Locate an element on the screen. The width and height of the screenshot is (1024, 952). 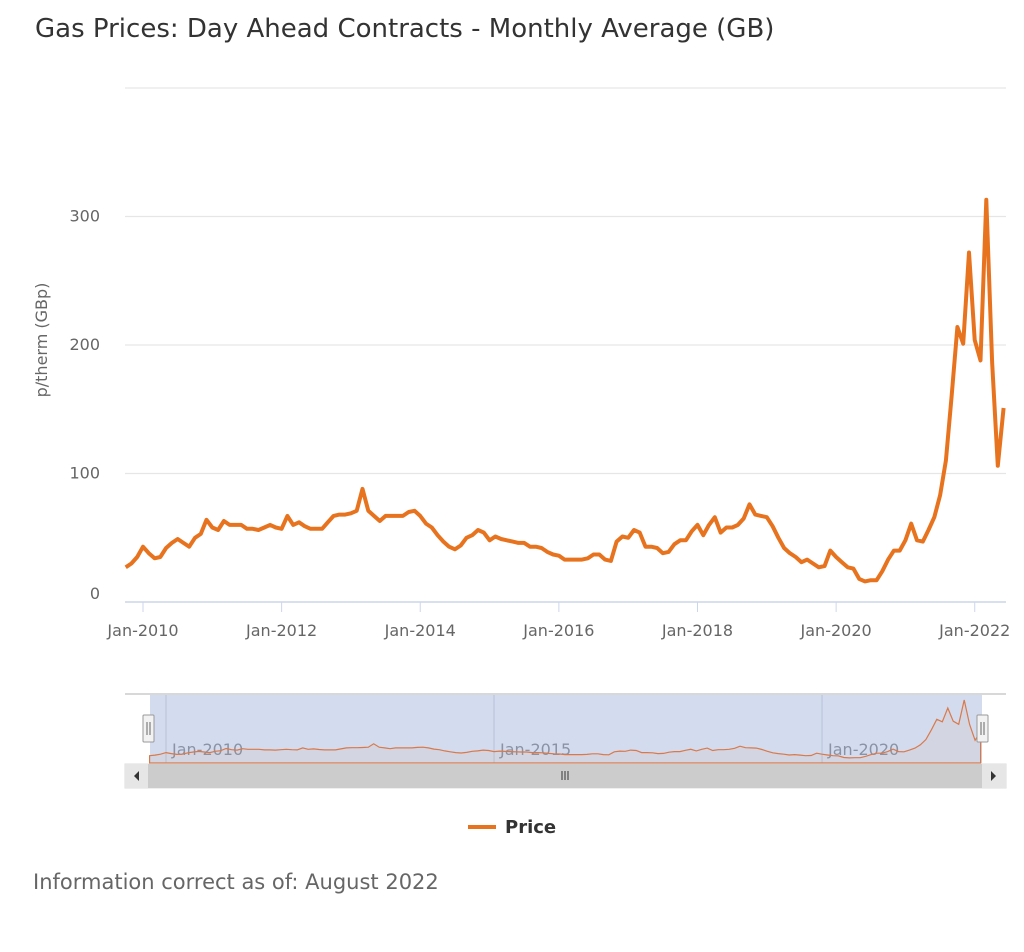
legend-item-price: Price is located at coordinates (512, 827).